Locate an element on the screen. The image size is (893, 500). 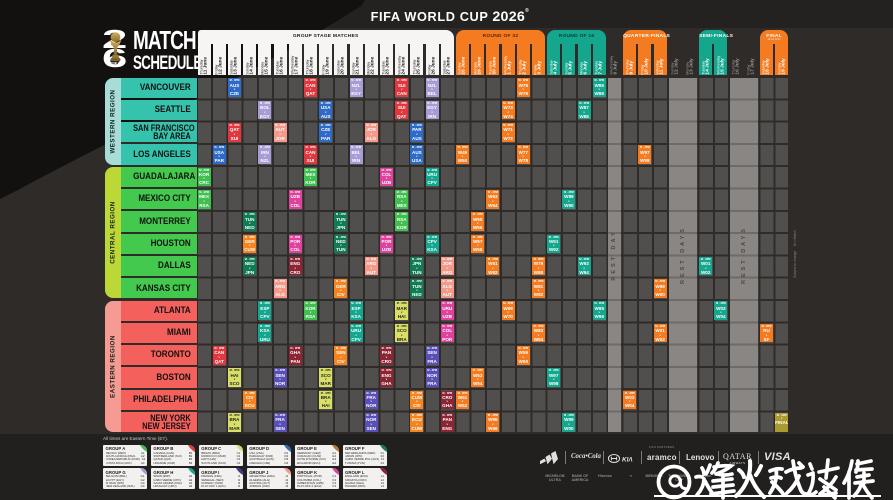
svg-text: FIFA is located at coordinates (115, 63).